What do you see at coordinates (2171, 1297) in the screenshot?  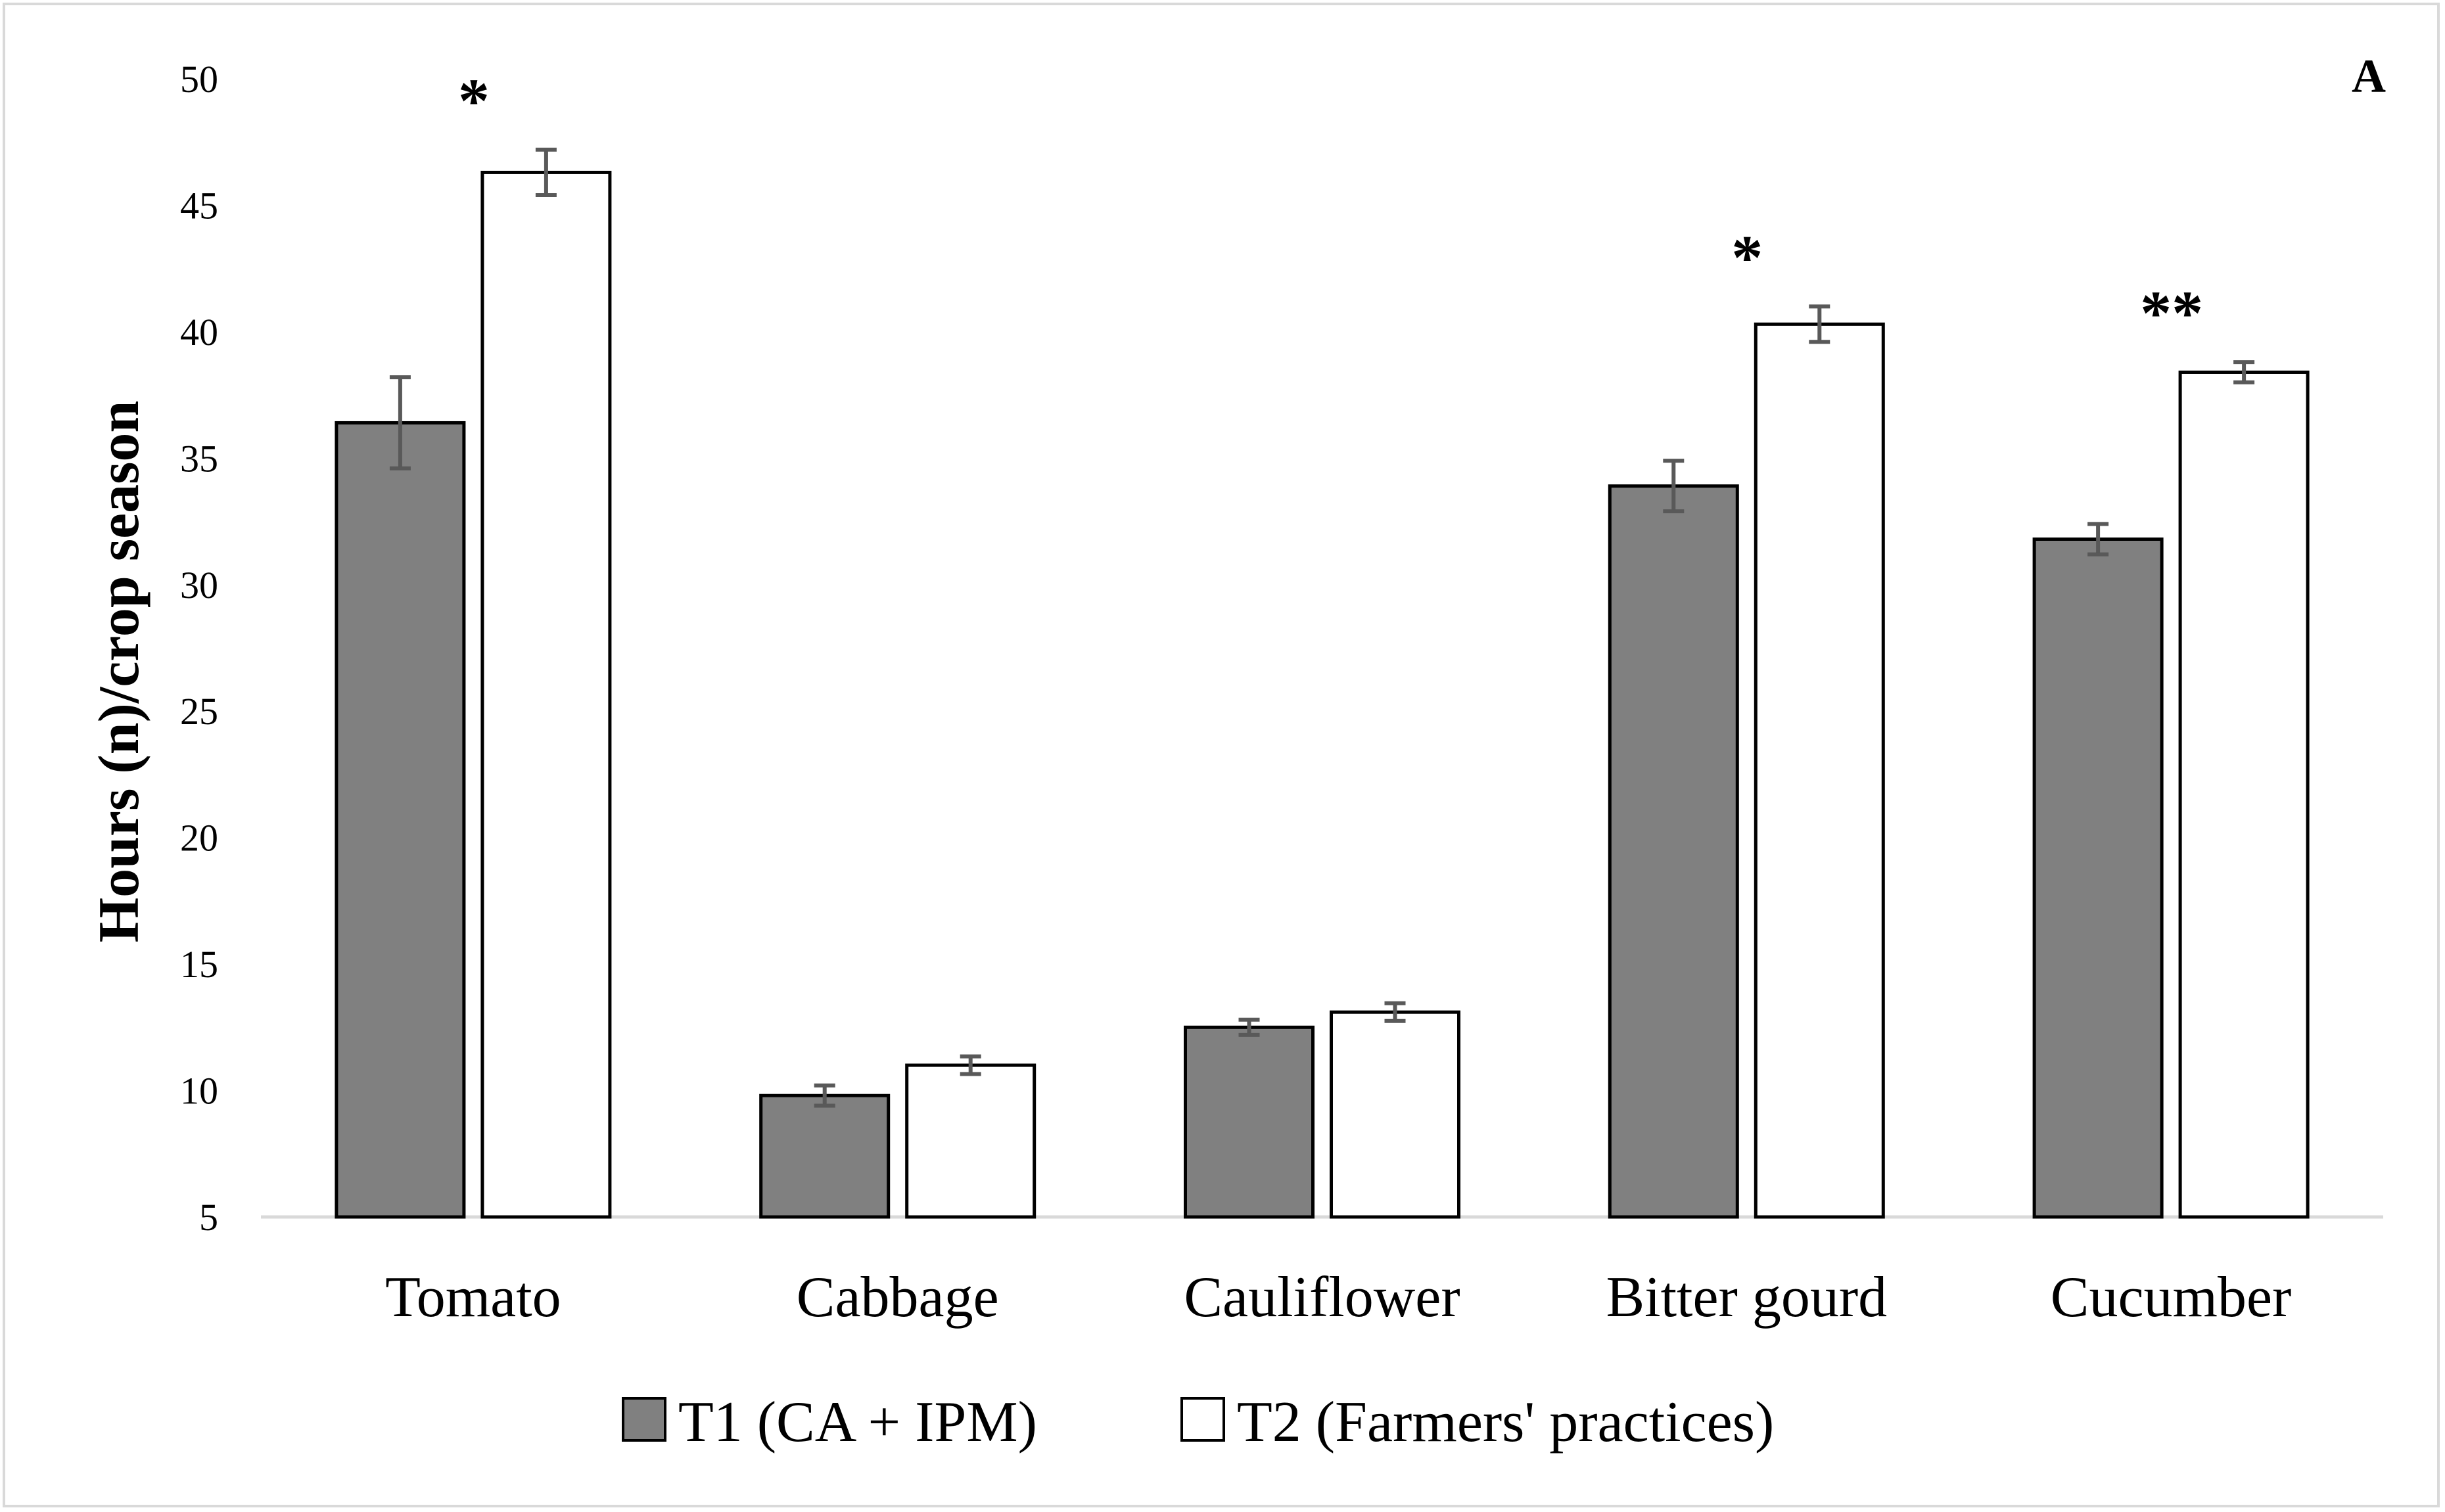 I see `x-category-label: Cucumber` at bounding box center [2171, 1297].